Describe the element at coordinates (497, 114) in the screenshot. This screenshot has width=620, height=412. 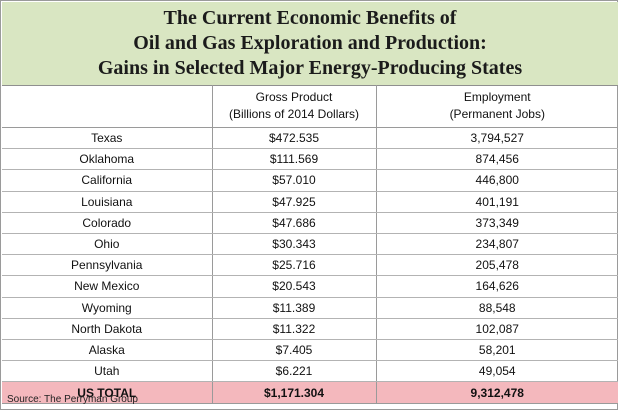
I see `employment-header-line-2: (Permanent Jobs)` at that location.